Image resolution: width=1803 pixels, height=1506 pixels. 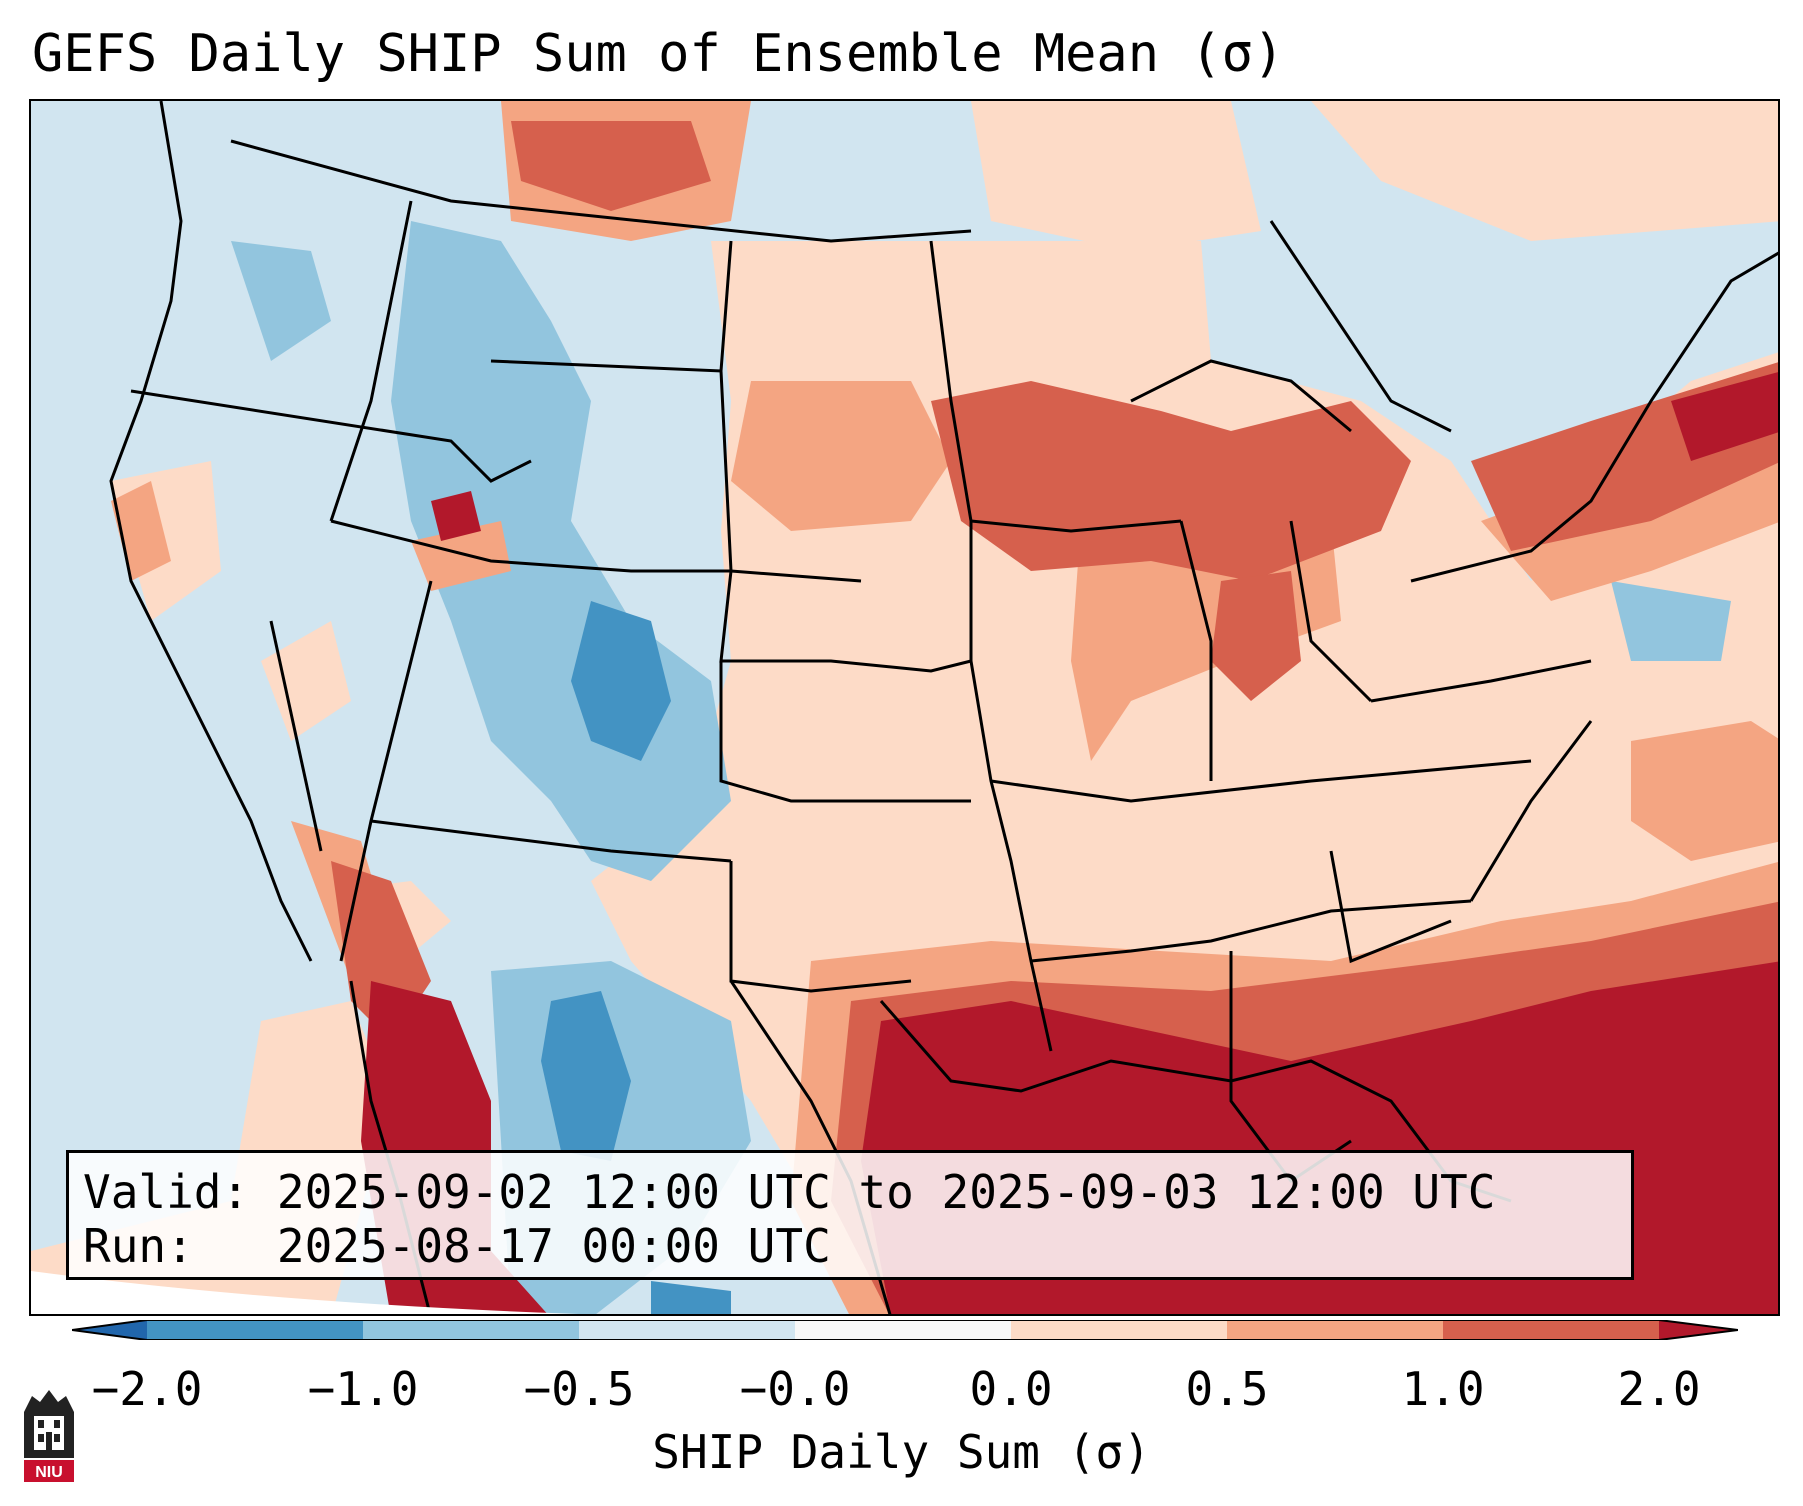 What do you see at coordinates (166, 1192) in the screenshot?
I see `valid-label: Valid:` at bounding box center [166, 1192].